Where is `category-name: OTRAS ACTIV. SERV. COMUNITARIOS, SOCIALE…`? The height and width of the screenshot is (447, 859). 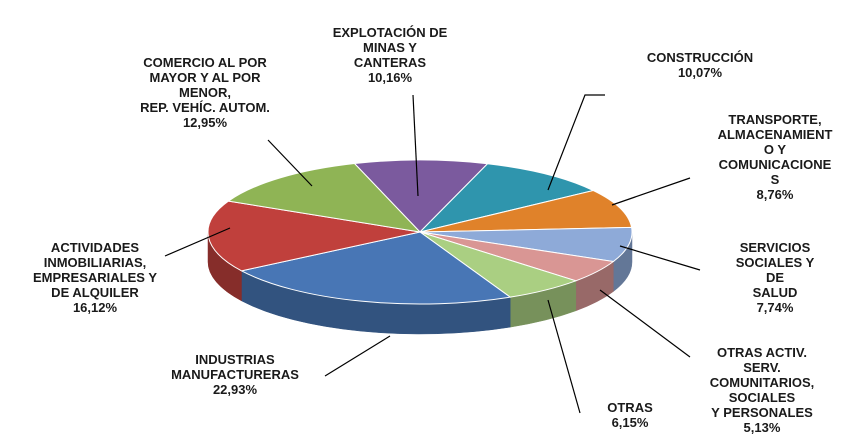 category-name: OTRAS ACTIV. SERV. COMUNITARIOS, SOCIALE… is located at coordinates (762, 382).